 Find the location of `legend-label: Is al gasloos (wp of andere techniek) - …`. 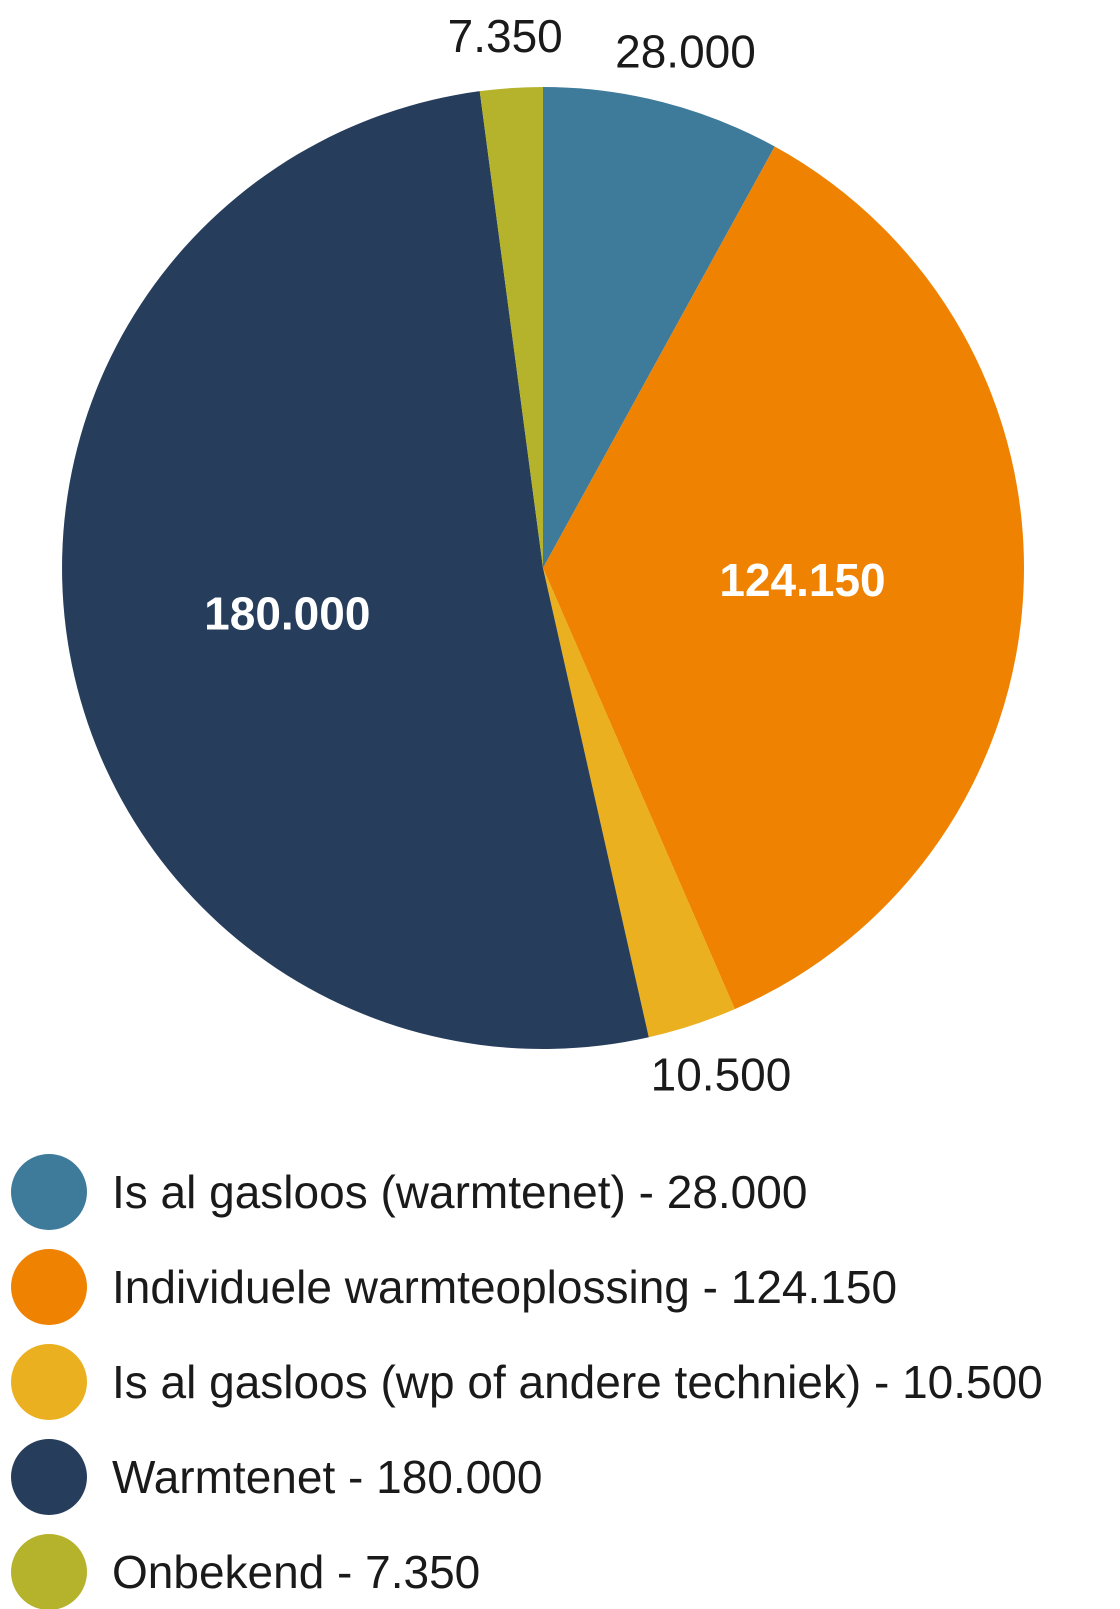

legend-label: Is al gasloos (wp of andere techniek) - … is located at coordinates (577, 1382).